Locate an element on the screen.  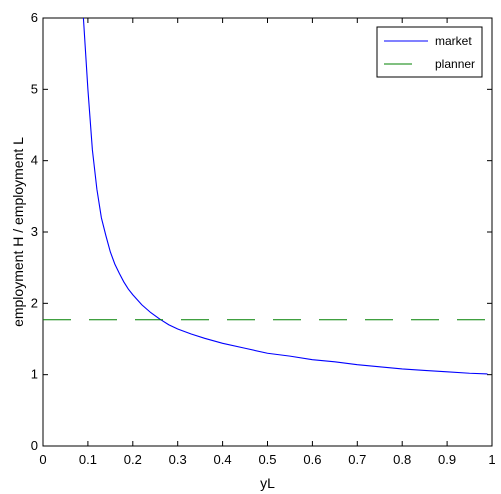
x-tick-label: 0.1 is located at coordinates (88, 459).